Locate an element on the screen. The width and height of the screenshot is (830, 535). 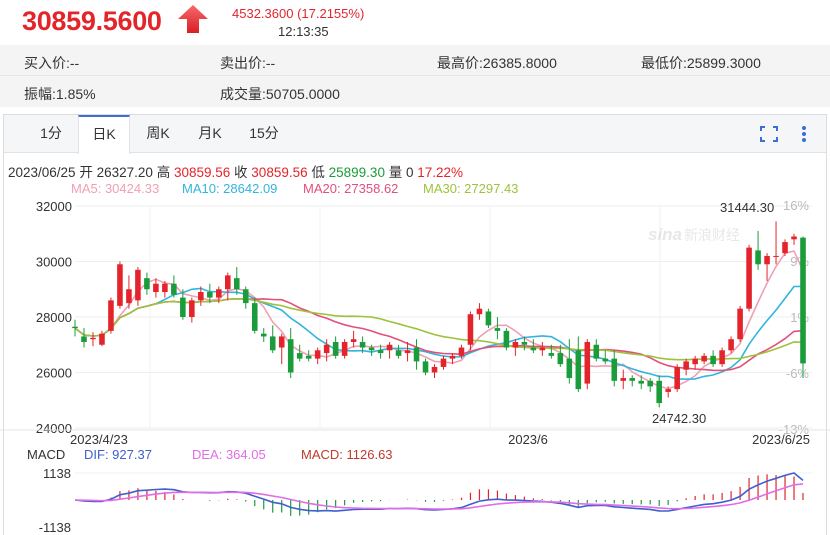
y-tick-label: 28000 is located at coordinates (54, 317).